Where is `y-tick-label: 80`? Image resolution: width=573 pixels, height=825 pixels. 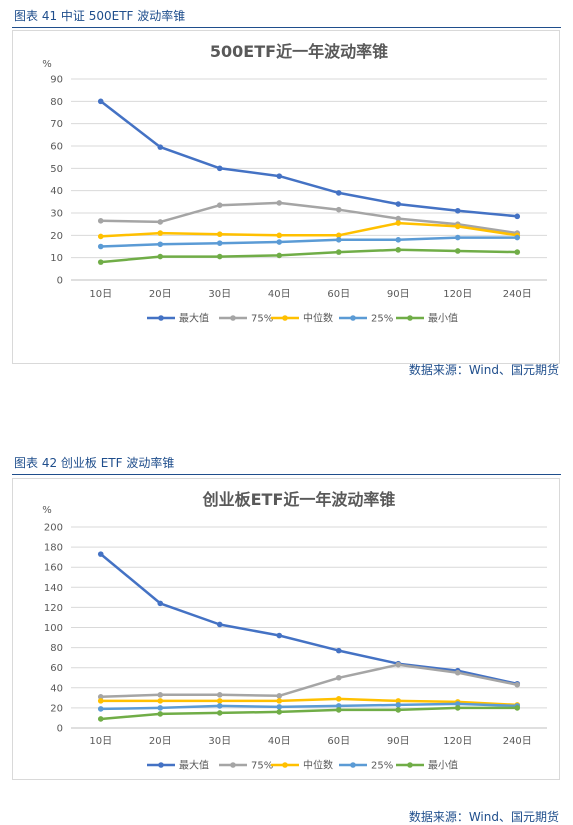 y-tick-label: 80 is located at coordinates (56, 648).